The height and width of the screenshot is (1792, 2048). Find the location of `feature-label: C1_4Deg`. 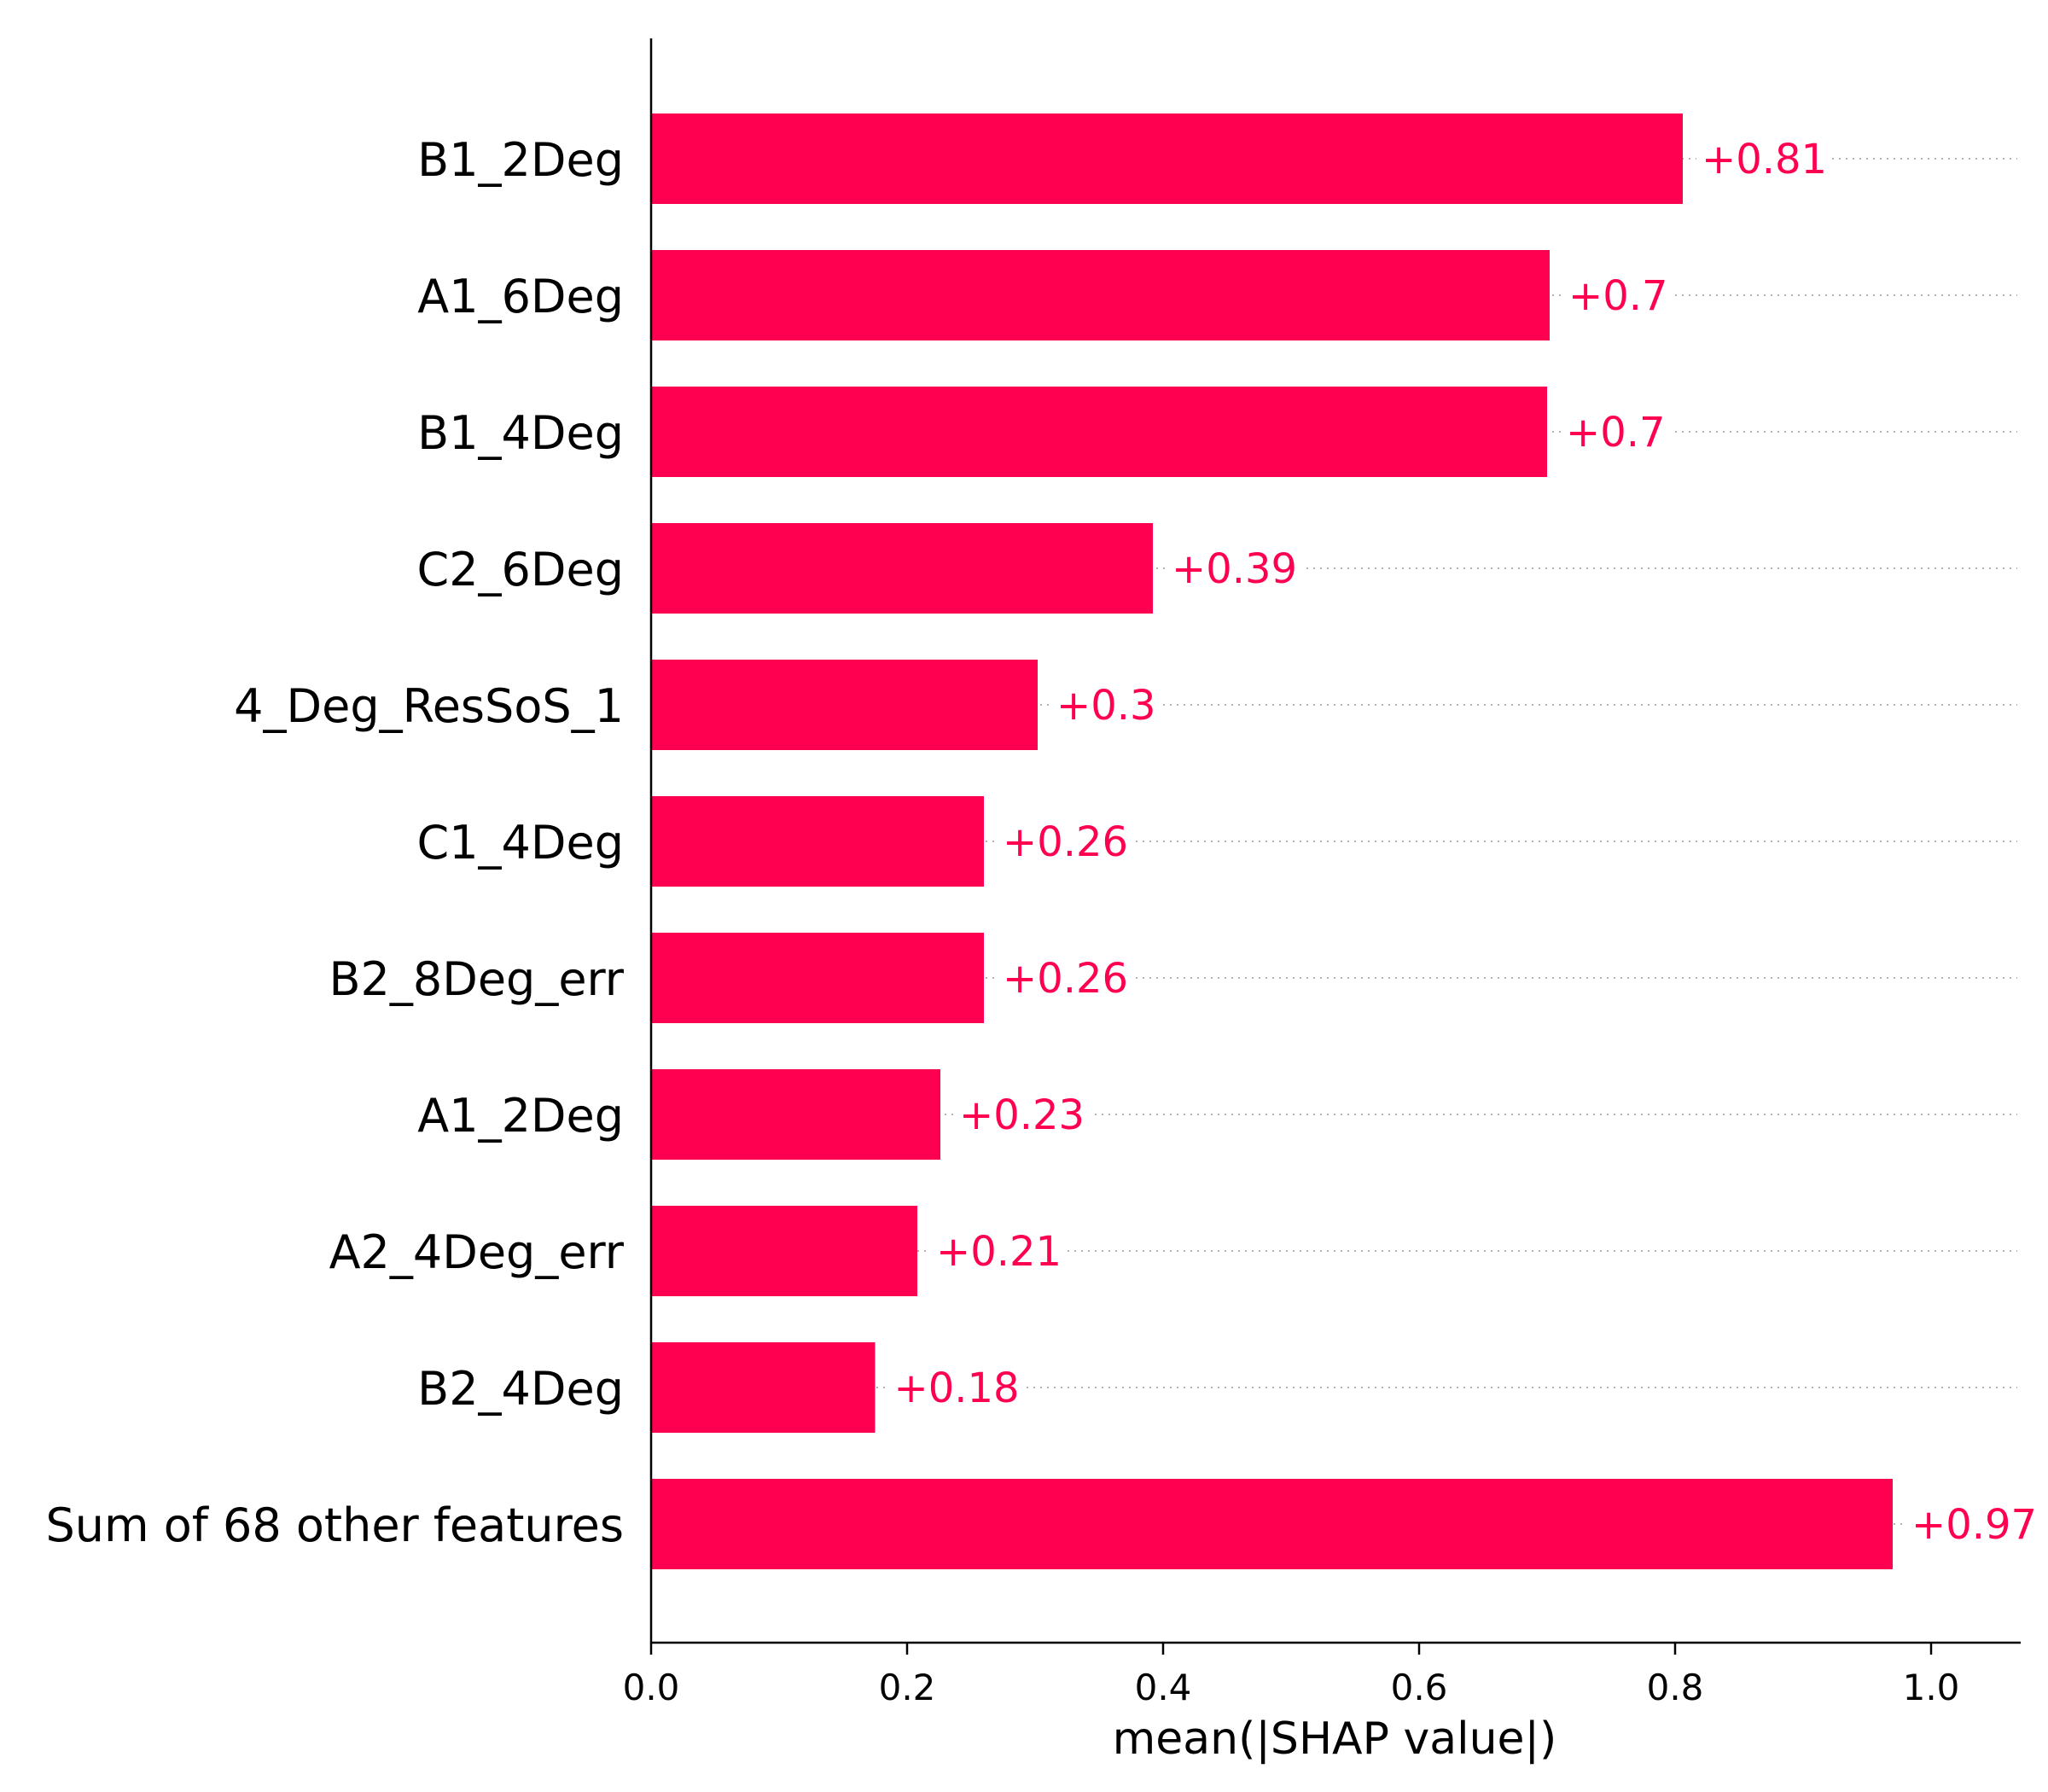

feature-label: C1_4Deg is located at coordinates (521, 843).